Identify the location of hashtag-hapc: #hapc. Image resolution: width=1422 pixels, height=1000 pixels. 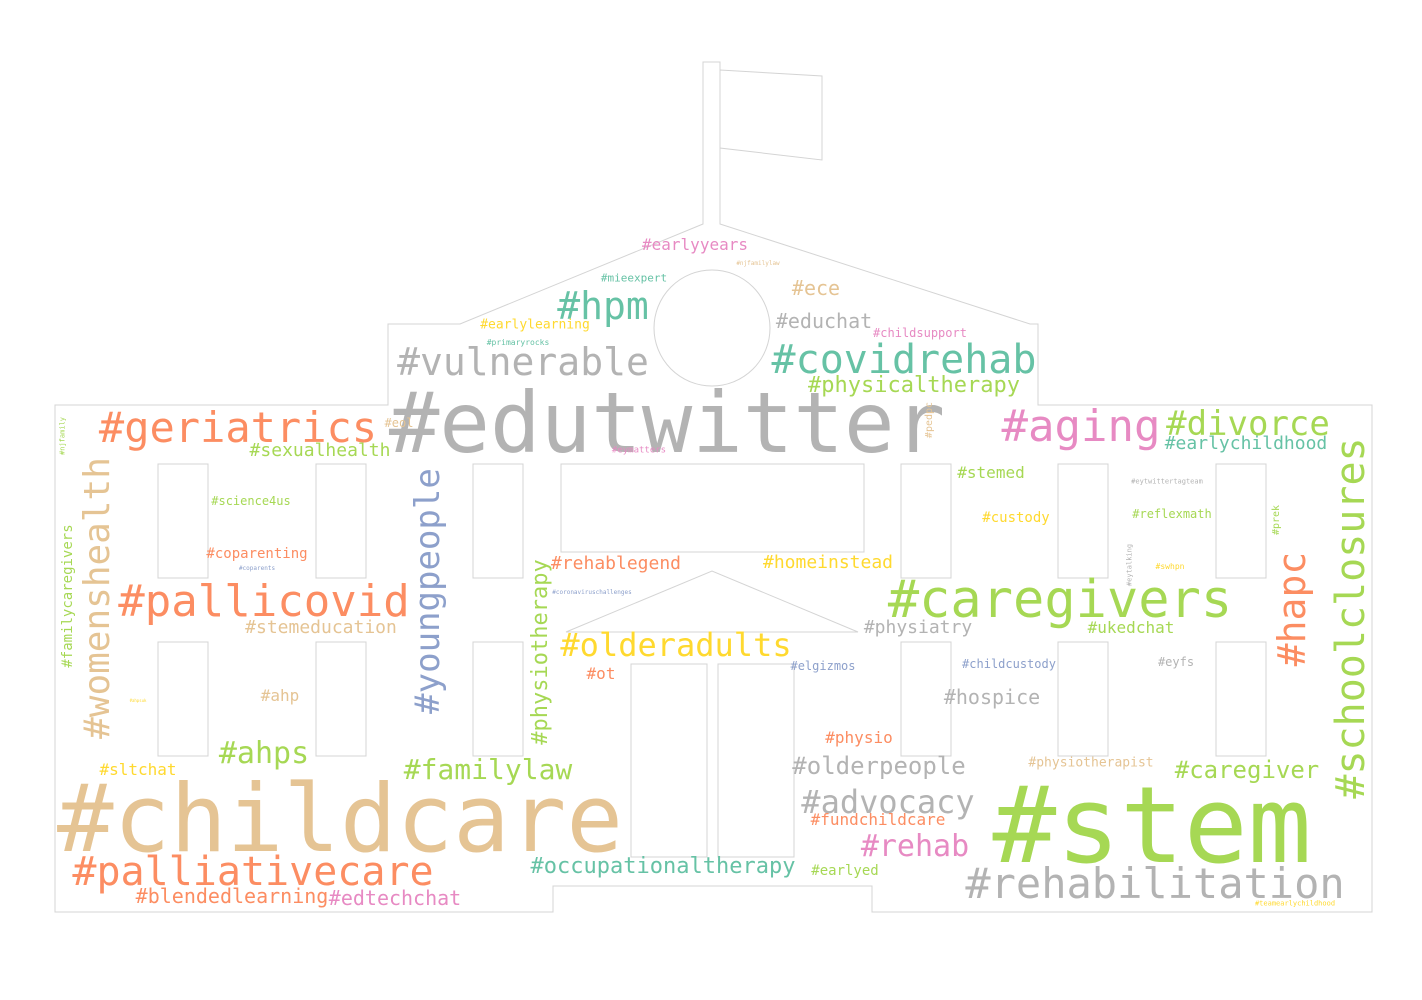
(1292, 609).